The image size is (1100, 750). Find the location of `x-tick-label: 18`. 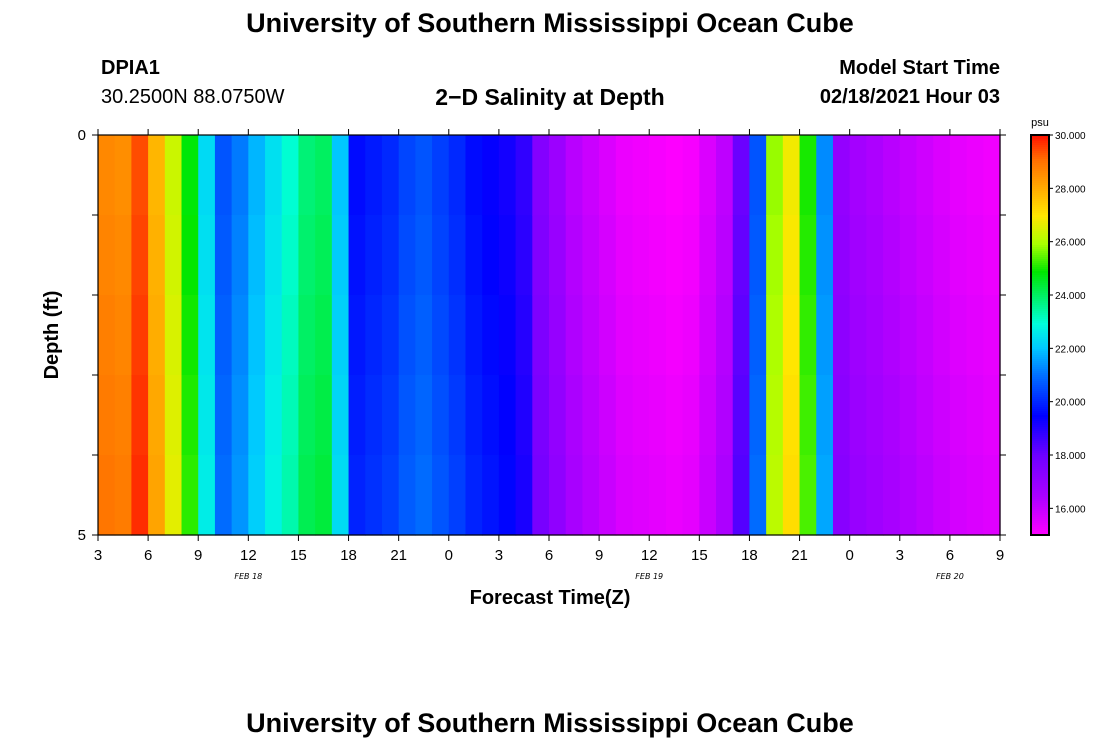

x-tick-label: 18 is located at coordinates (749, 555).